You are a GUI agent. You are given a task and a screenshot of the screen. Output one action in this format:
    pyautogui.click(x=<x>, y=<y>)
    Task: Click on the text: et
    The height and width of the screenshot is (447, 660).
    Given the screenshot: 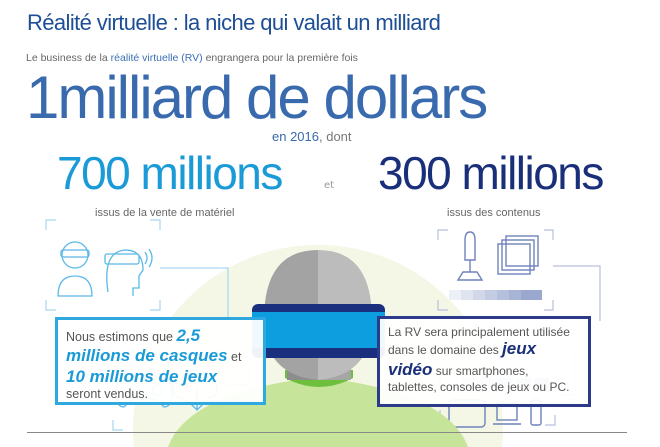 What is the action you would take?
    pyautogui.click(x=234, y=357)
    